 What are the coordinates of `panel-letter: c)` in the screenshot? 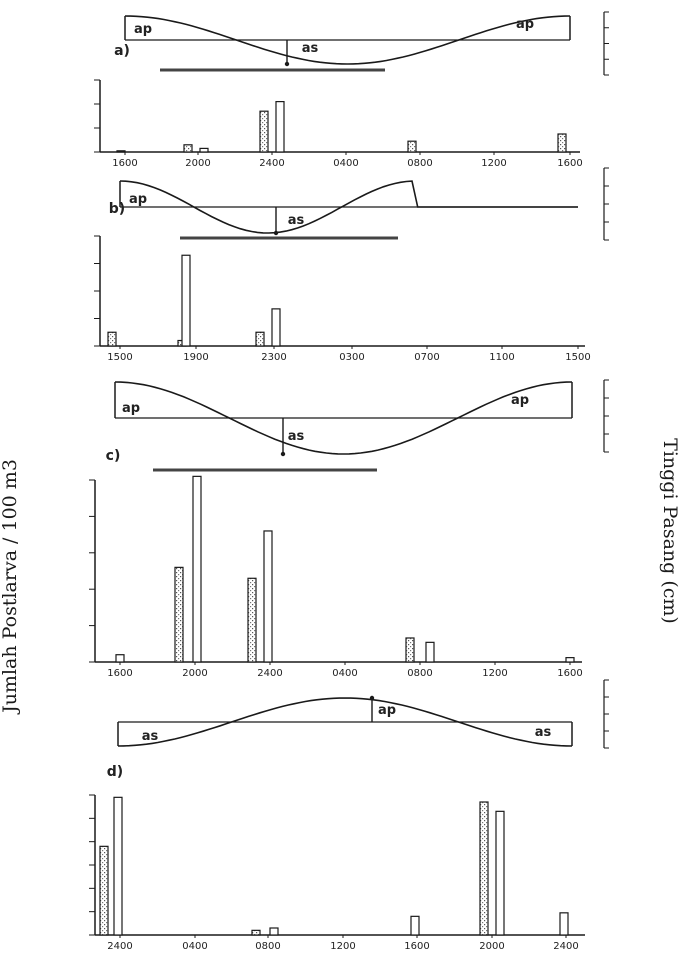 It's located at (113, 456).